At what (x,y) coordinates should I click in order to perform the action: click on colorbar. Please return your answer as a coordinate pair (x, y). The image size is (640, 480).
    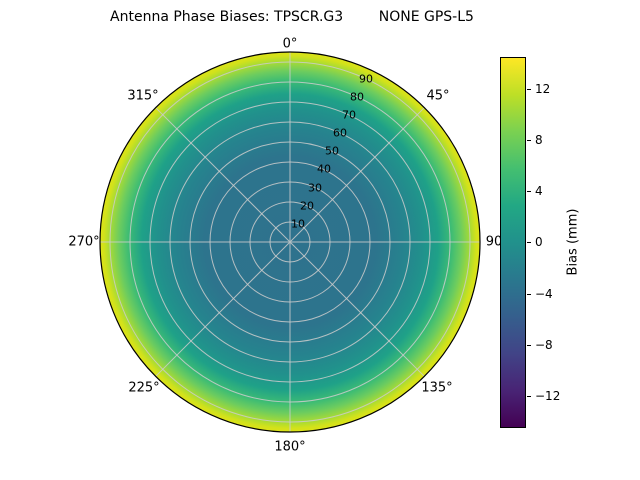
    Looking at the image, I should click on (513, 242).